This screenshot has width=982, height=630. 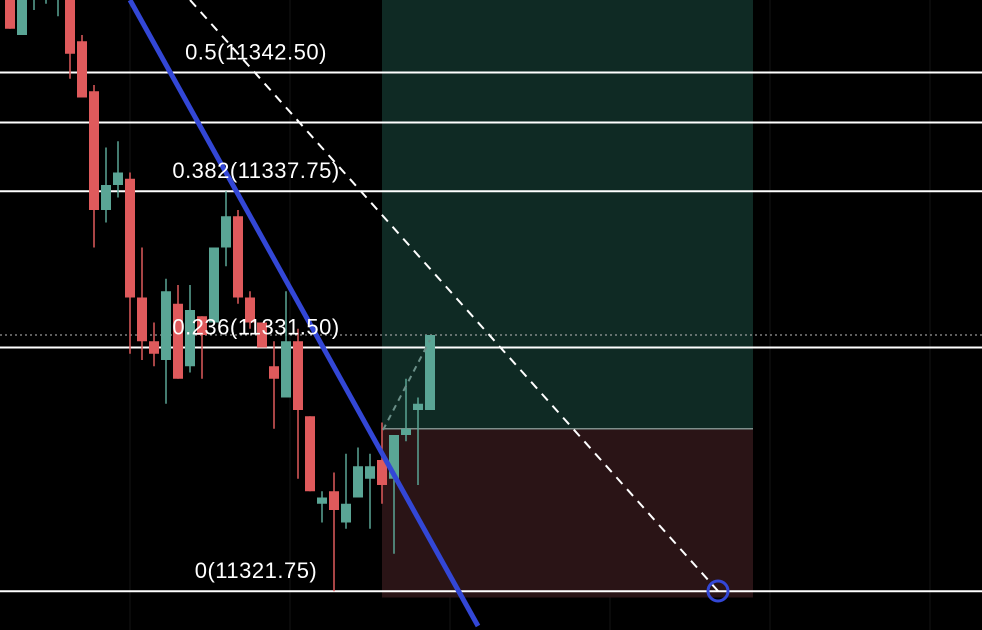 I want to click on loss-zone, so click(x=567, y=513).